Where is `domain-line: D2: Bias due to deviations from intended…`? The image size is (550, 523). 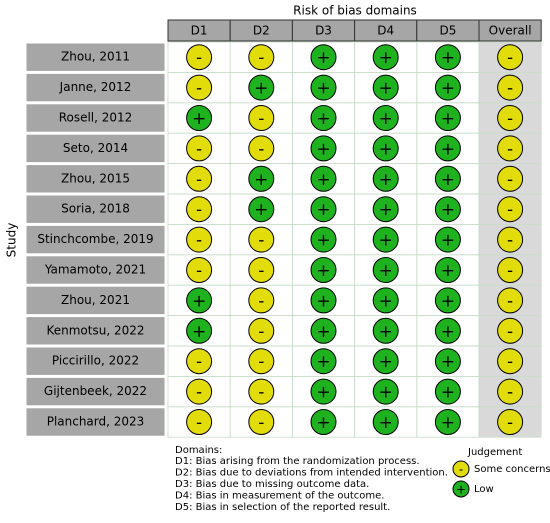 domain-line: D2: Bias due to deviations from intended… is located at coordinates (311, 473).